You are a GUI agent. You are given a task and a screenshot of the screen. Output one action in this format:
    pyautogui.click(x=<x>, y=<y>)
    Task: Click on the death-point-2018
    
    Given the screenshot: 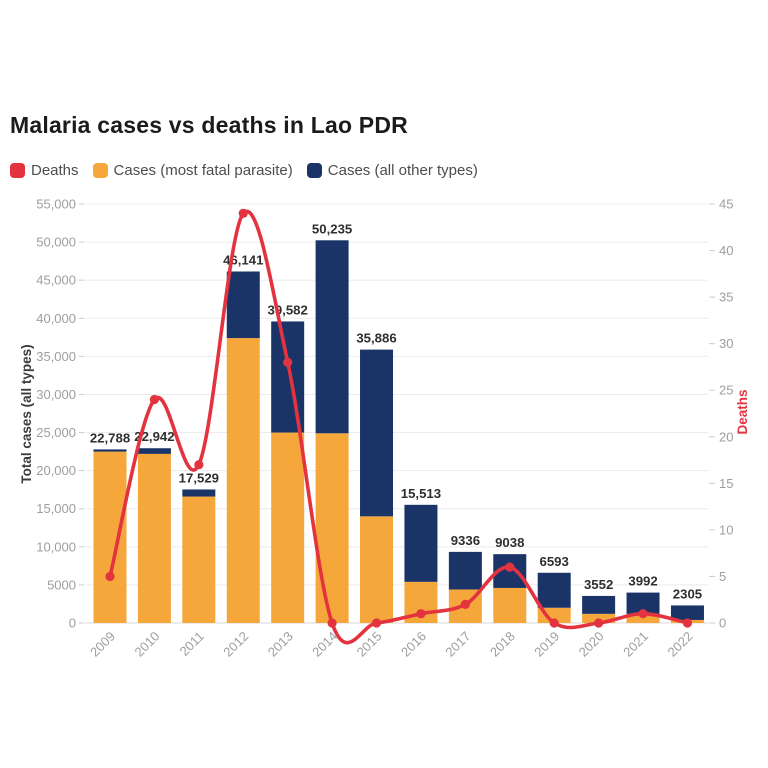 What is the action you would take?
    pyautogui.click(x=510, y=567)
    